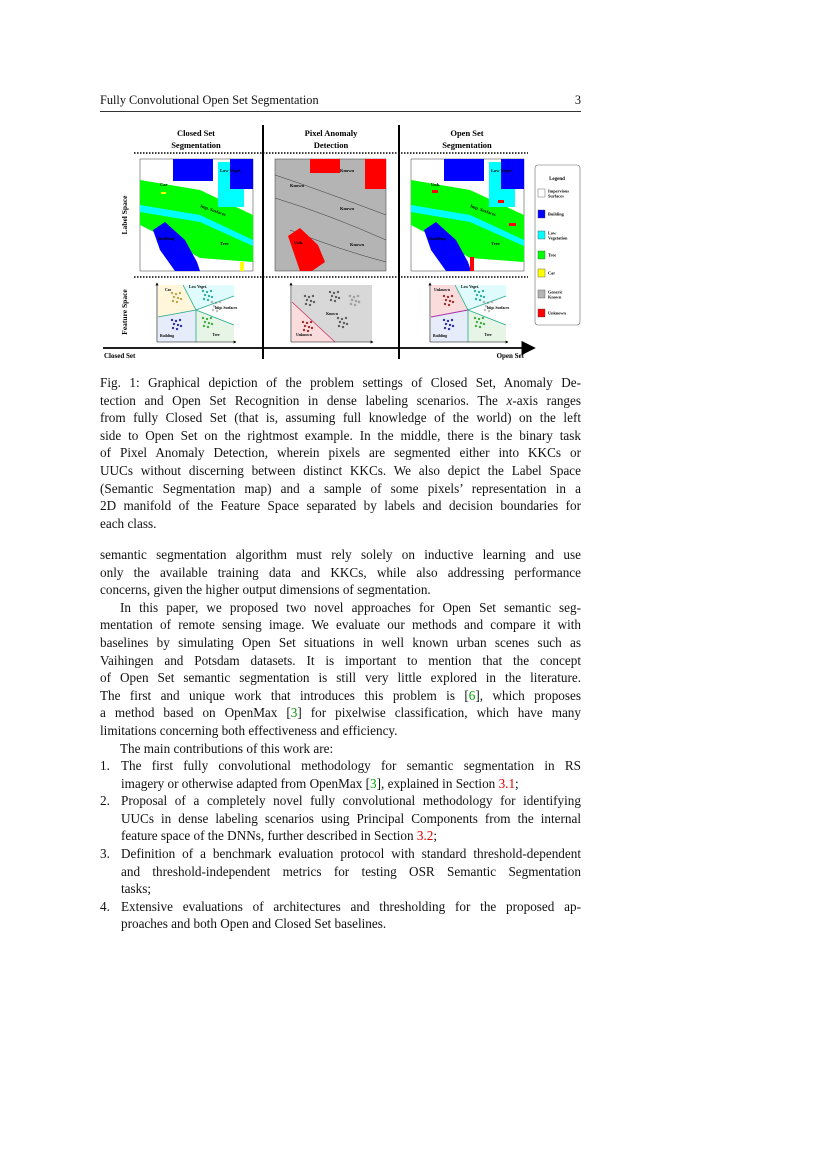 The image size is (827, 1169). Describe the element at coordinates (425, 836) in the screenshot. I see `reference-link: 3.2` at that location.